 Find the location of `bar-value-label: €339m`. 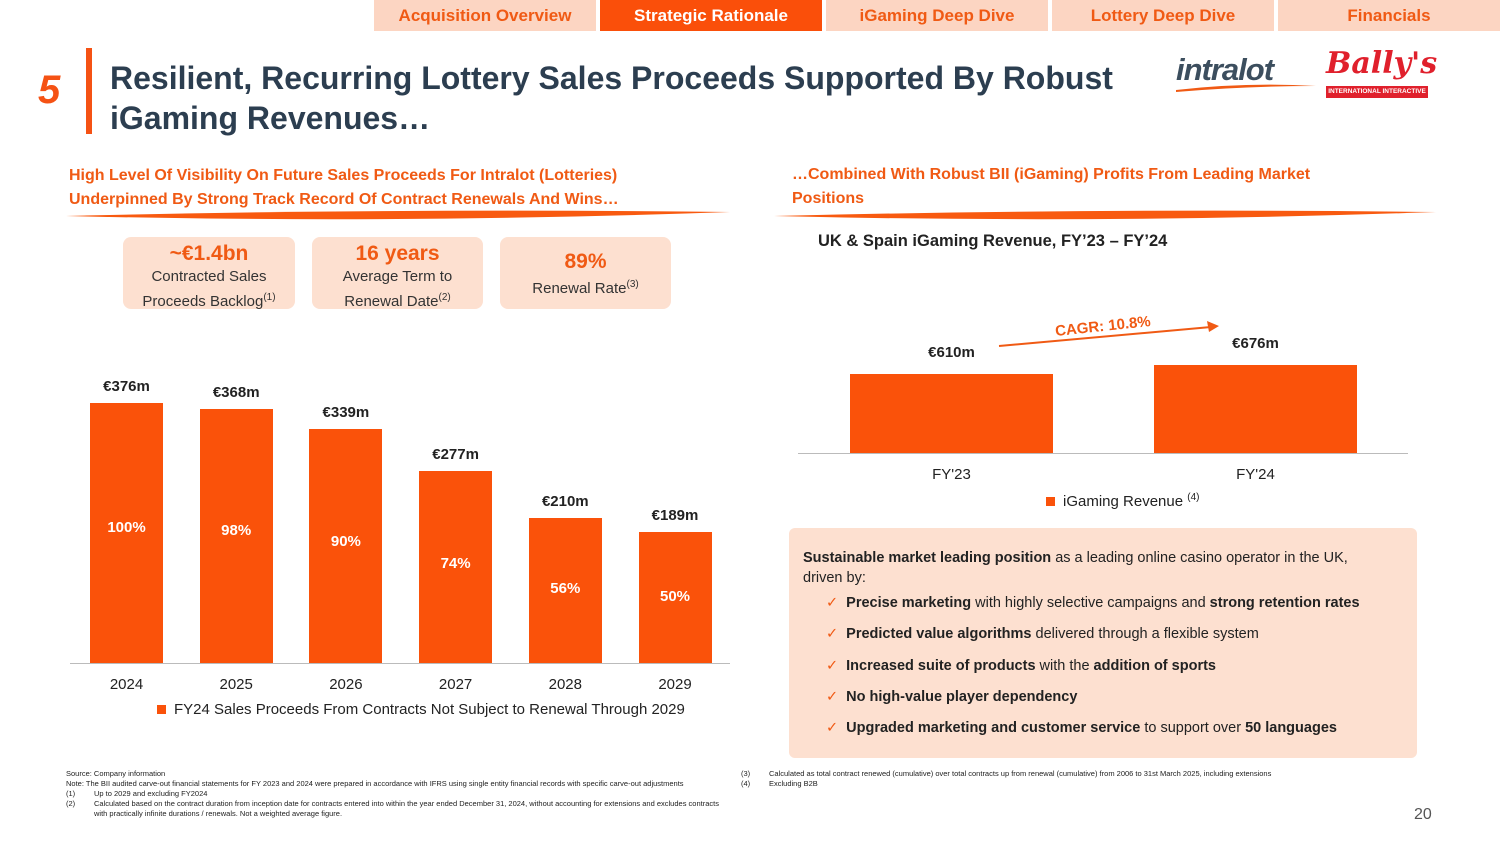

bar-value-label: €339m is located at coordinates (346, 412).